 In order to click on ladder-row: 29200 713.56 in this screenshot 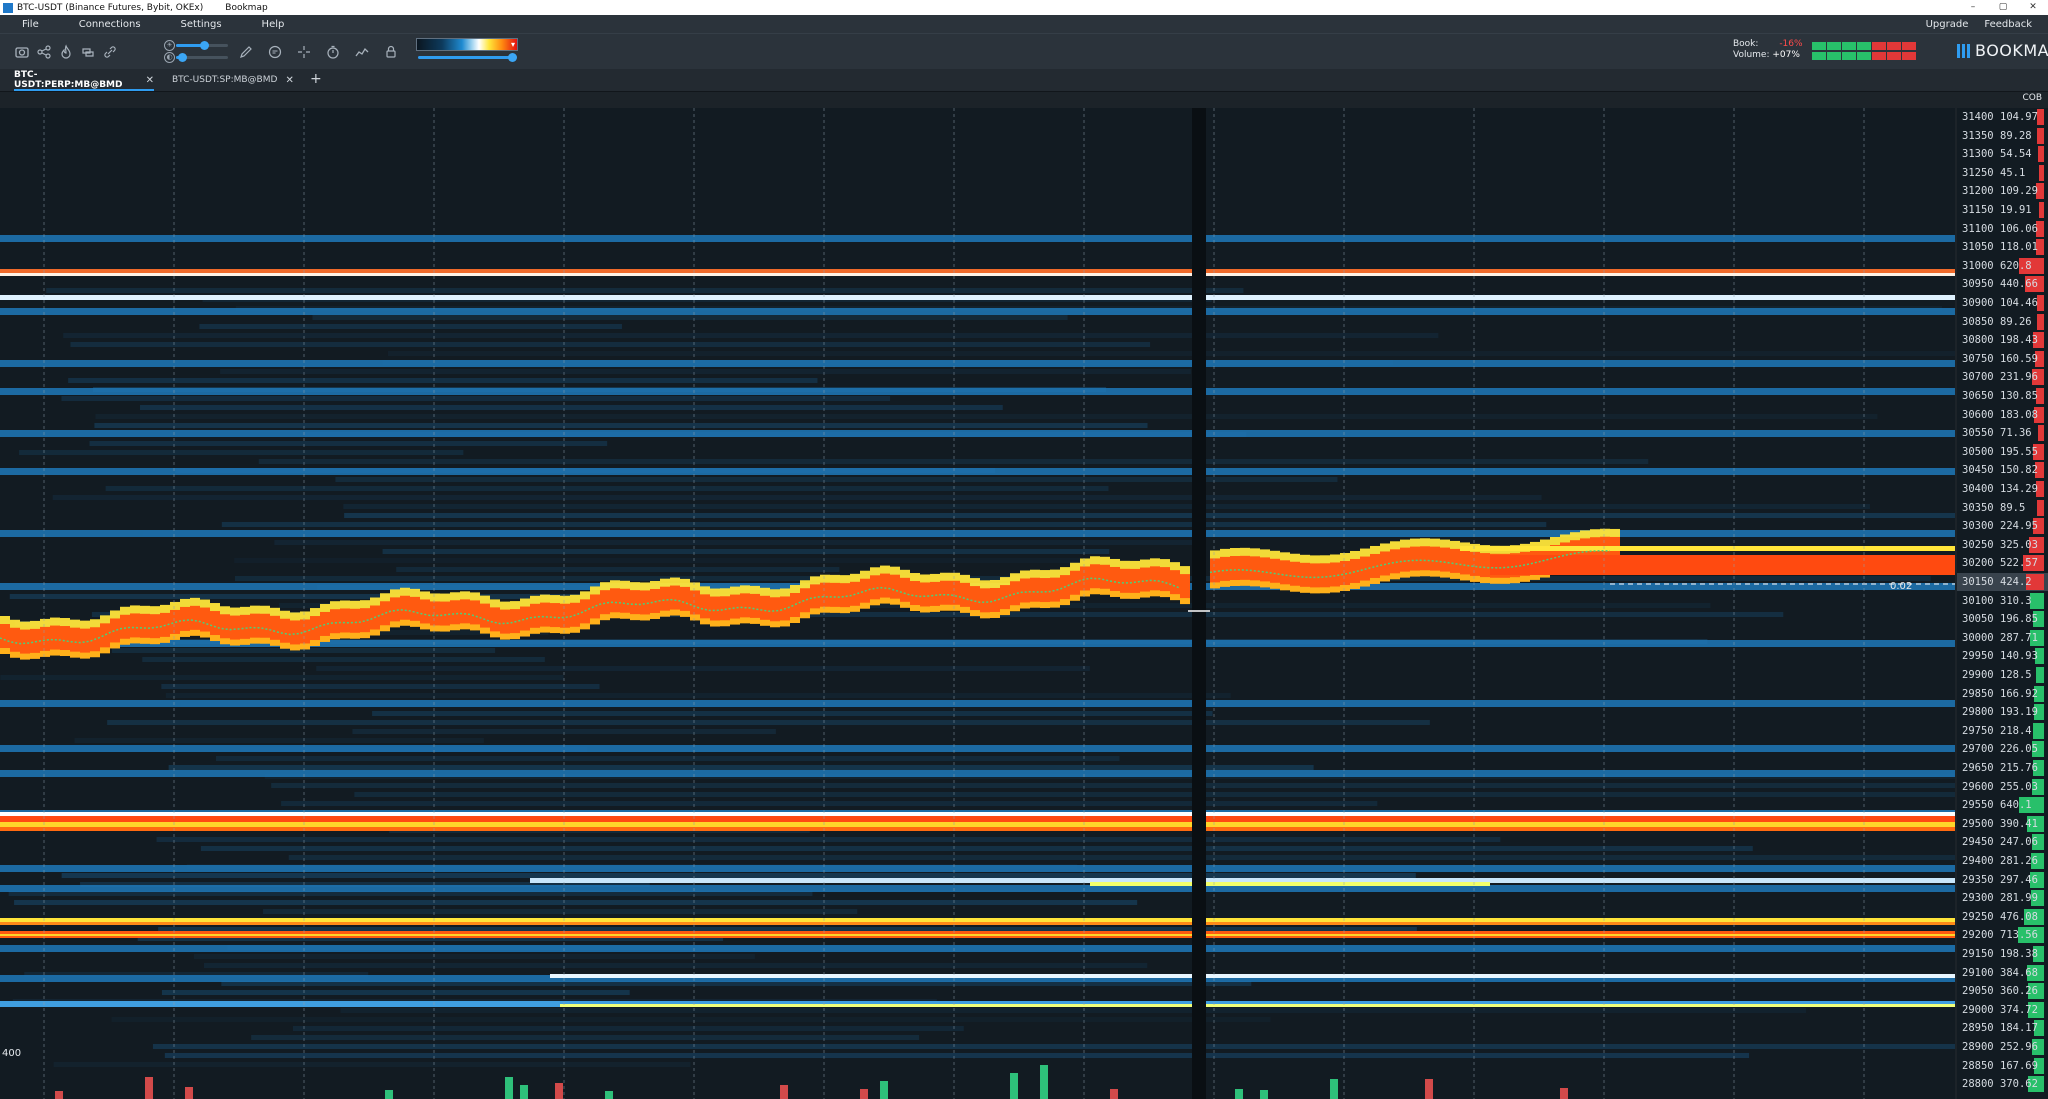, I will do `click(2002, 935)`.